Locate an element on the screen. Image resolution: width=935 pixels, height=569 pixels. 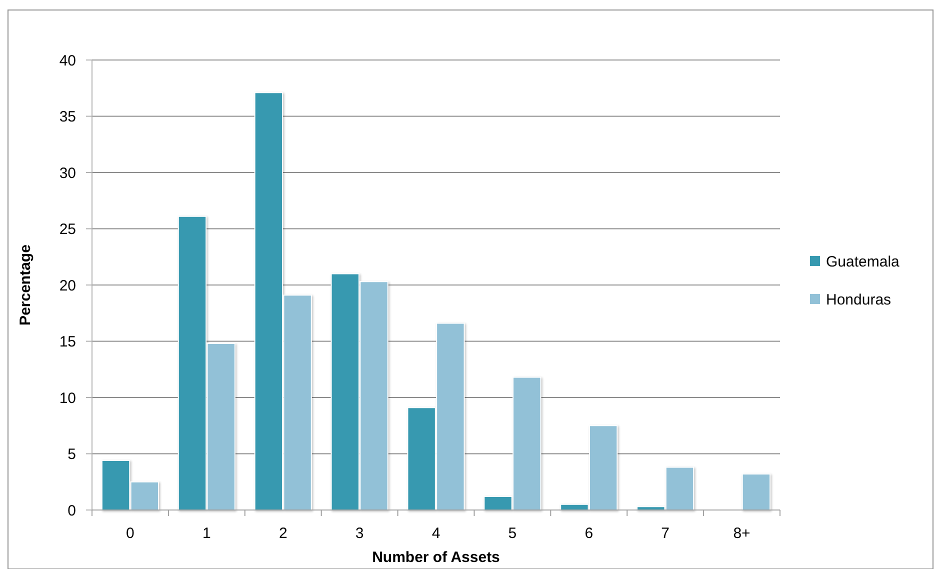
y-tick-label: 5 is located at coordinates (72, 454).